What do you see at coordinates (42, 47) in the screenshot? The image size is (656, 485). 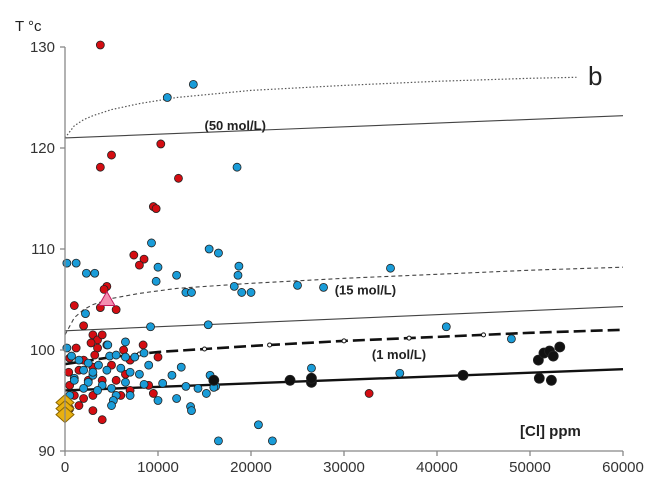 I see `y-tick-label: 130` at bounding box center [42, 47].